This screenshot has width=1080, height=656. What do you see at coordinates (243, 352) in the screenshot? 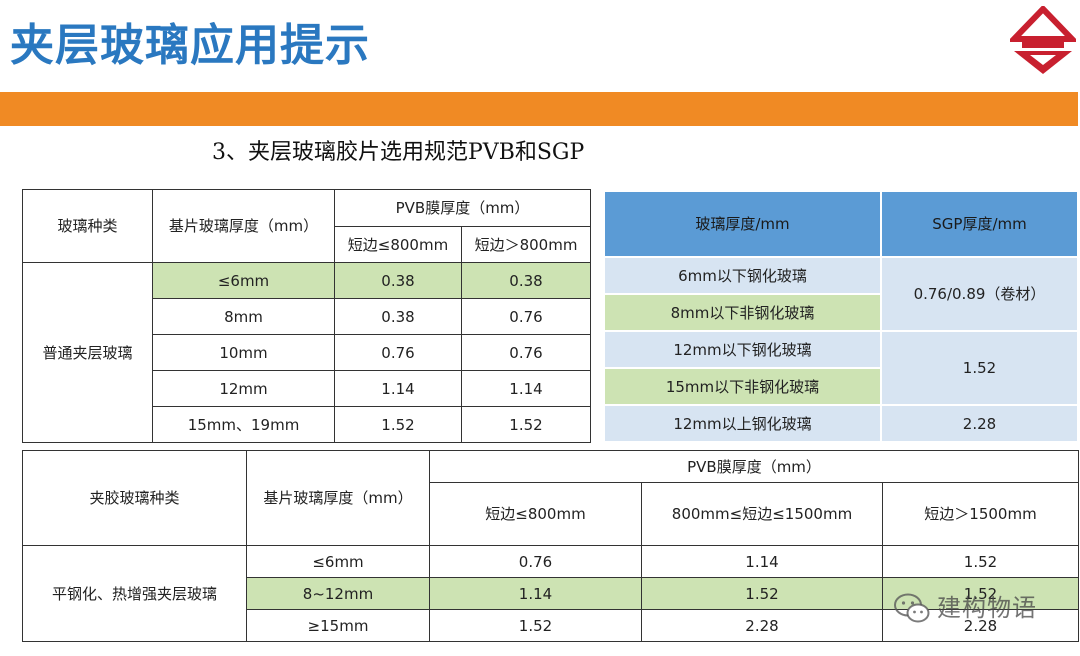
I see `row-thickness: 10mm` at bounding box center [243, 352].